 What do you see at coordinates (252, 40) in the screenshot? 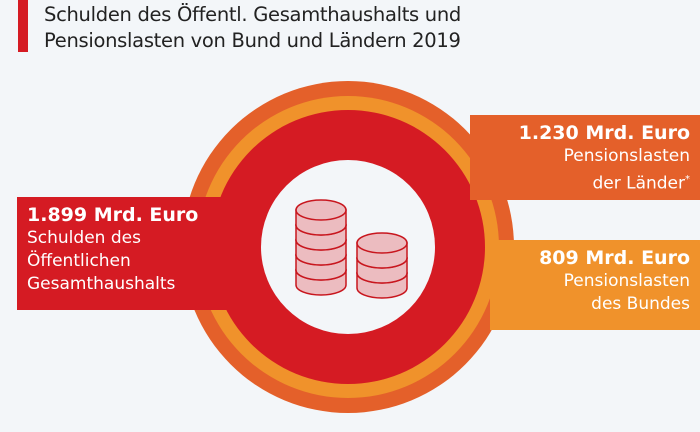
I see `title-line-2: Pensionslasten von Bund und Ländern 2019` at bounding box center [252, 40].